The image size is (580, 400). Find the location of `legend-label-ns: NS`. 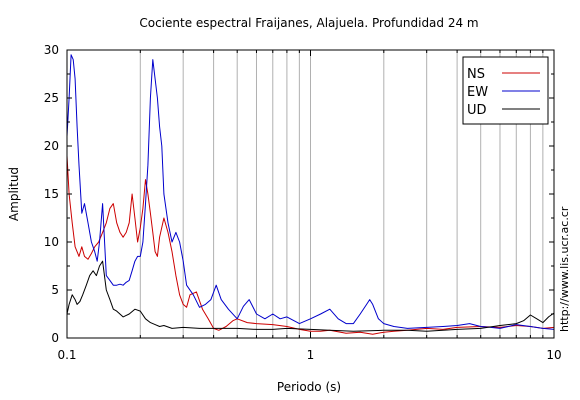

legend-label-ns: NS is located at coordinates (476, 74).